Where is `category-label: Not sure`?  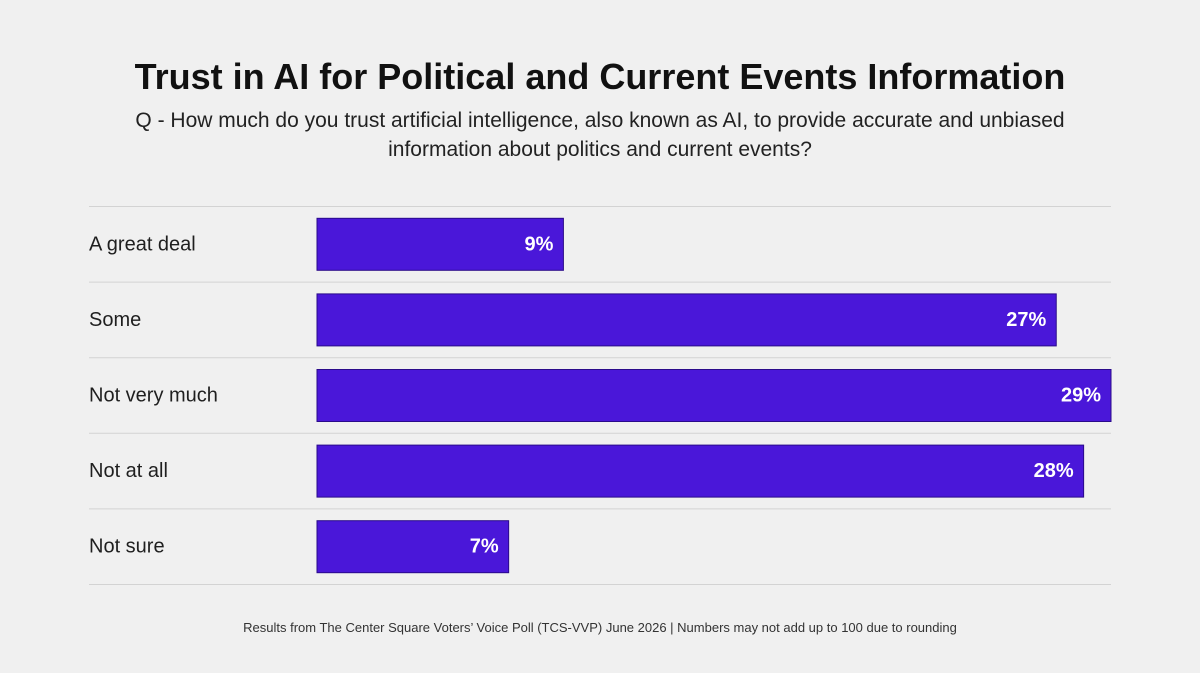 category-label: Not sure is located at coordinates (127, 547).